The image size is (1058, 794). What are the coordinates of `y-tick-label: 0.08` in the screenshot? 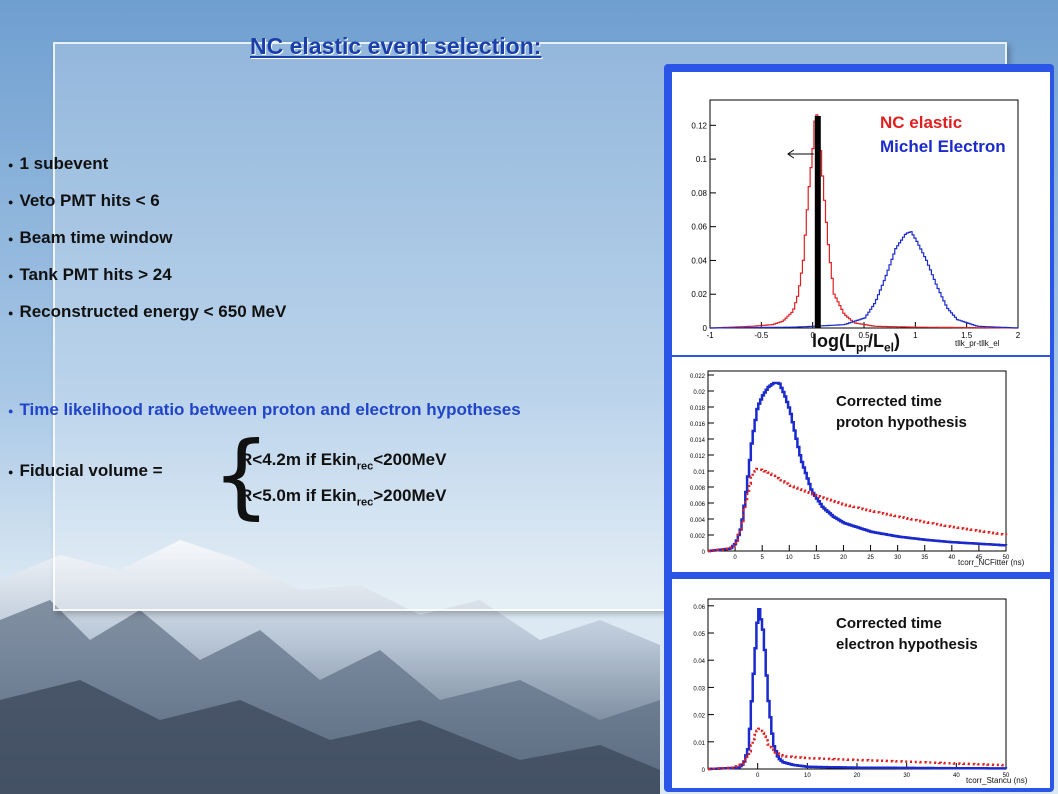 It's located at (699, 193).